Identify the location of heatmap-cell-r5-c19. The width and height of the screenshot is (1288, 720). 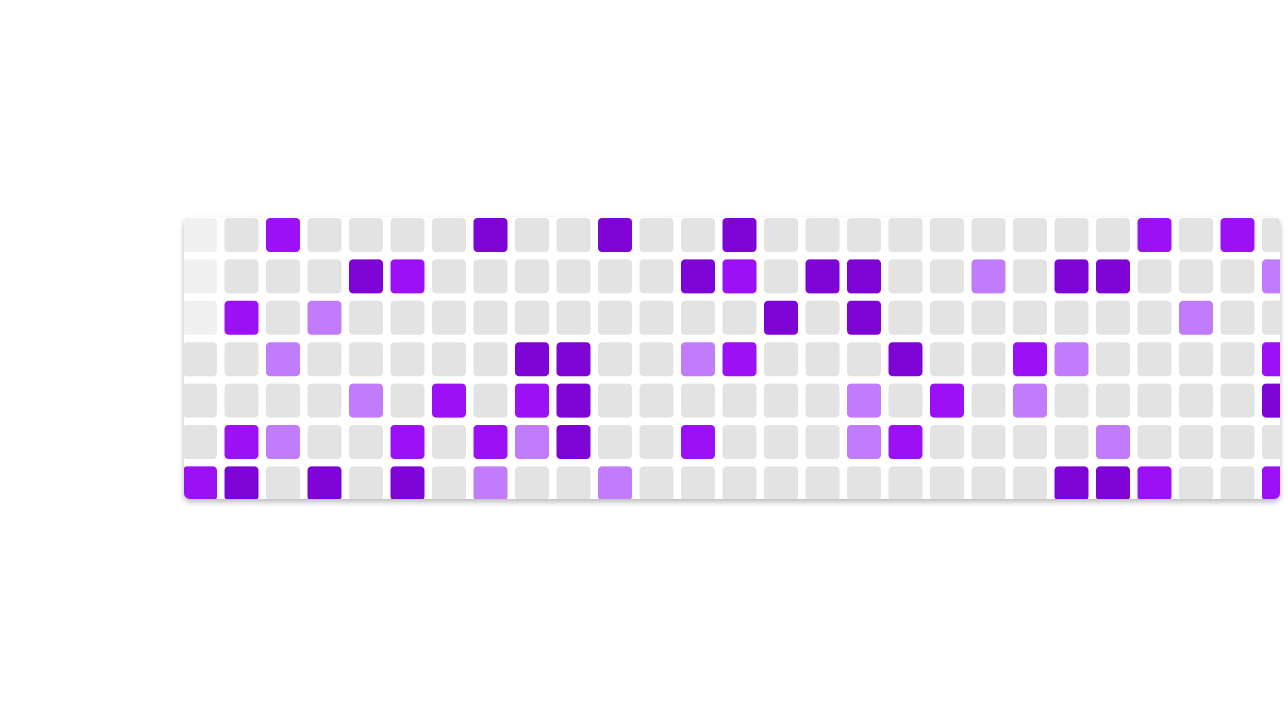
(988, 442).